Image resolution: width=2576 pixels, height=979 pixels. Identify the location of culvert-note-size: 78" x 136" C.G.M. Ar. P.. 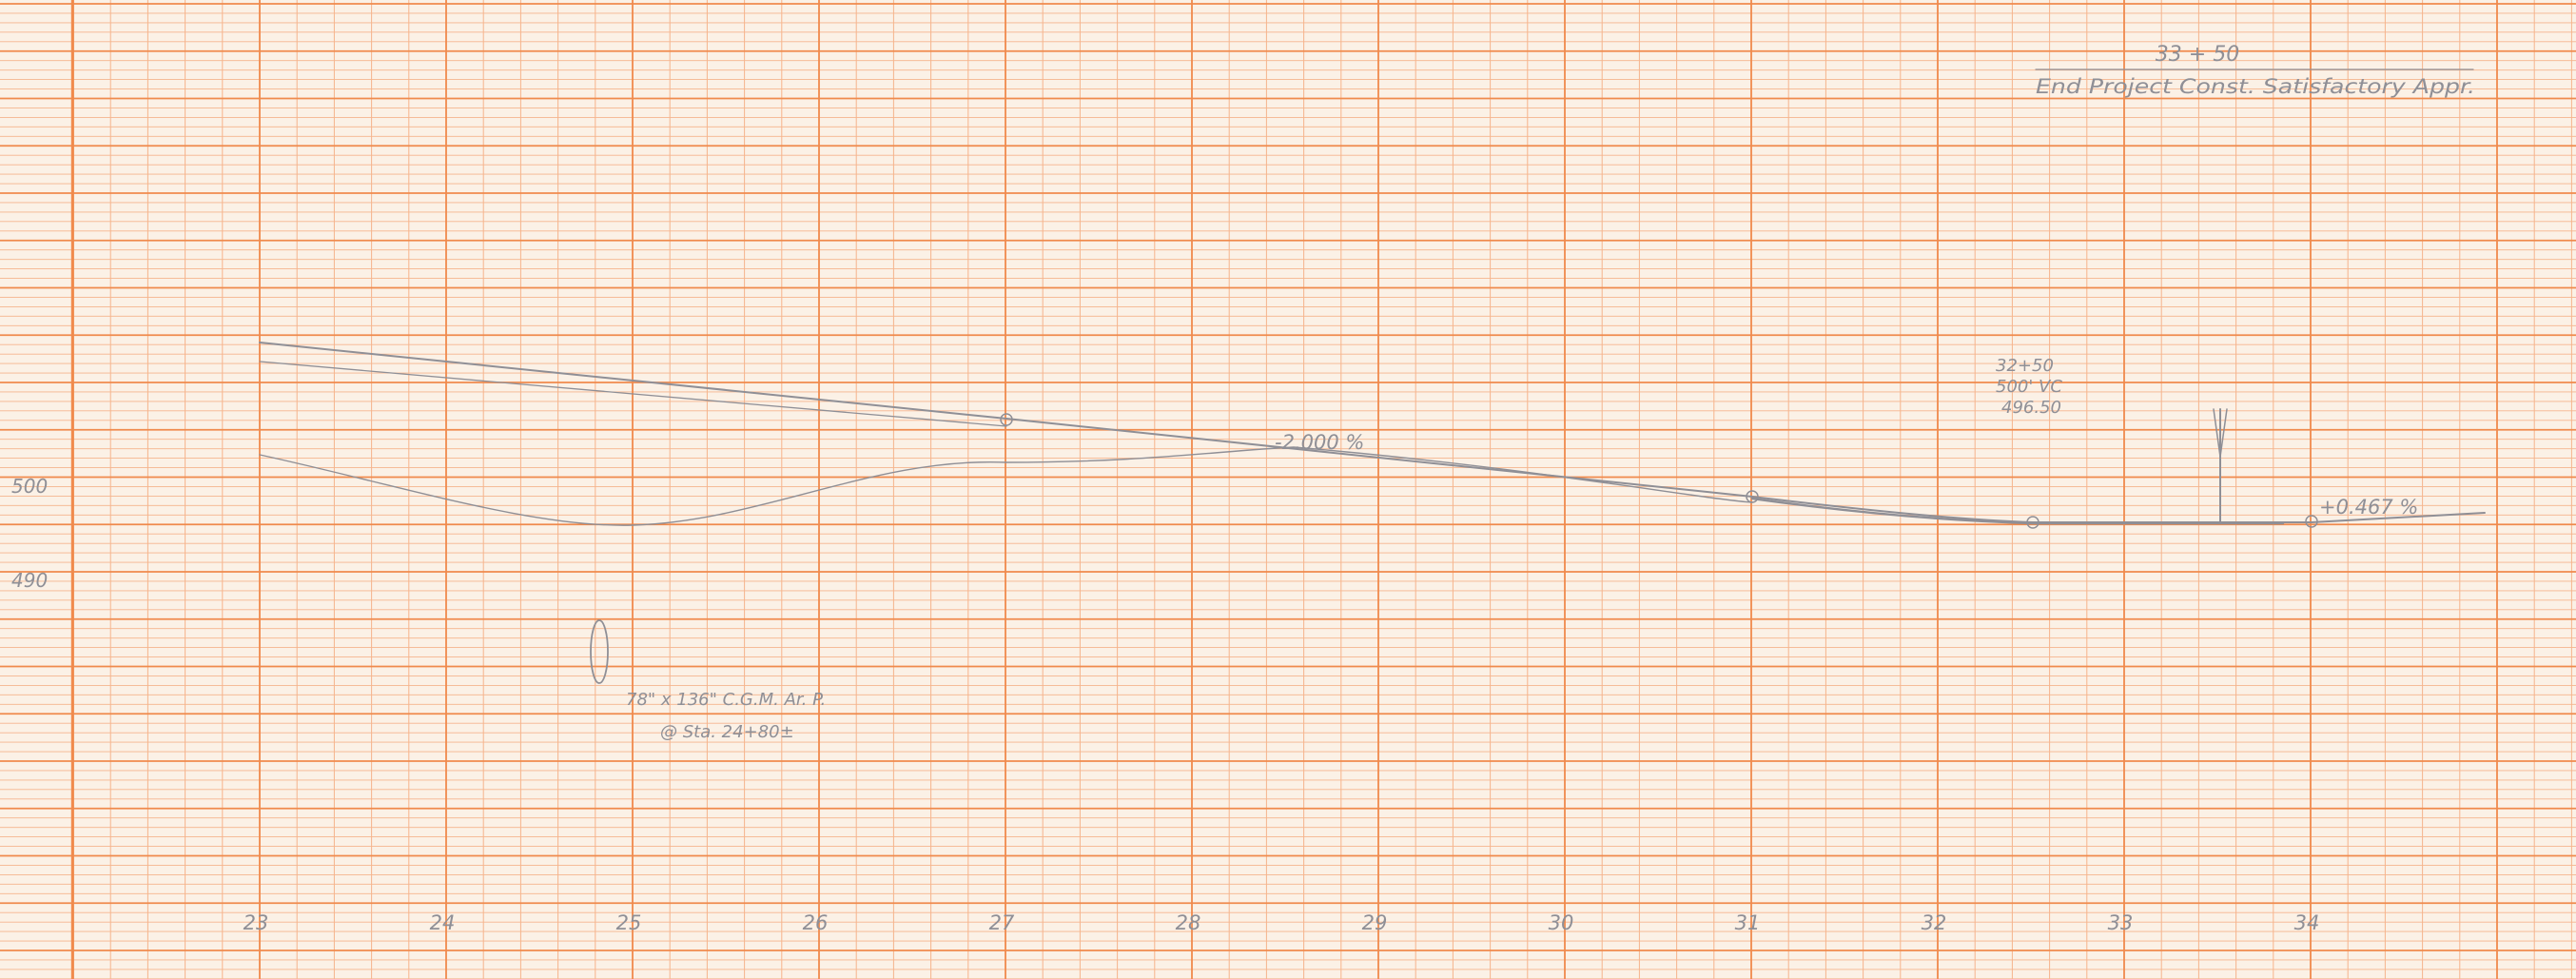
(726, 700).